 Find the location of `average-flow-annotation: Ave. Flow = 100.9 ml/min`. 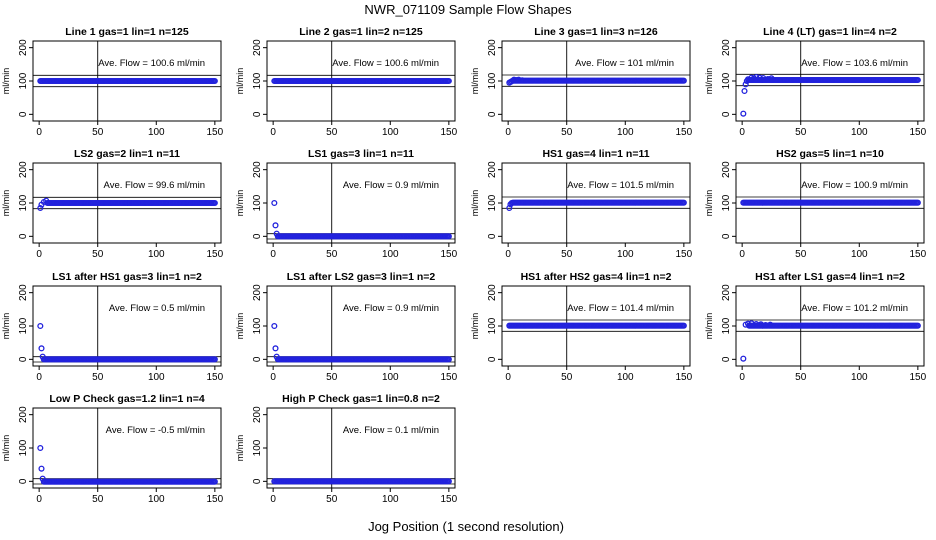

average-flow-annotation: Ave. Flow = 100.9 ml/min is located at coordinates (854, 185).